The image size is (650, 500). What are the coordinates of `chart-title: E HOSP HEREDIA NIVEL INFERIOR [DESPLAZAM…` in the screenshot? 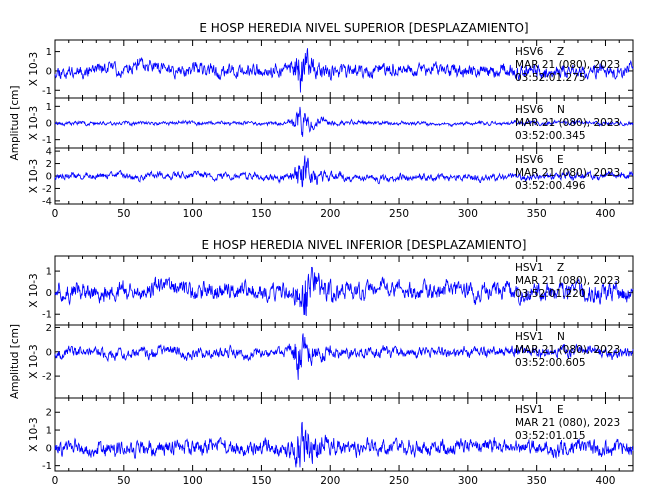 It's located at (363, 245).